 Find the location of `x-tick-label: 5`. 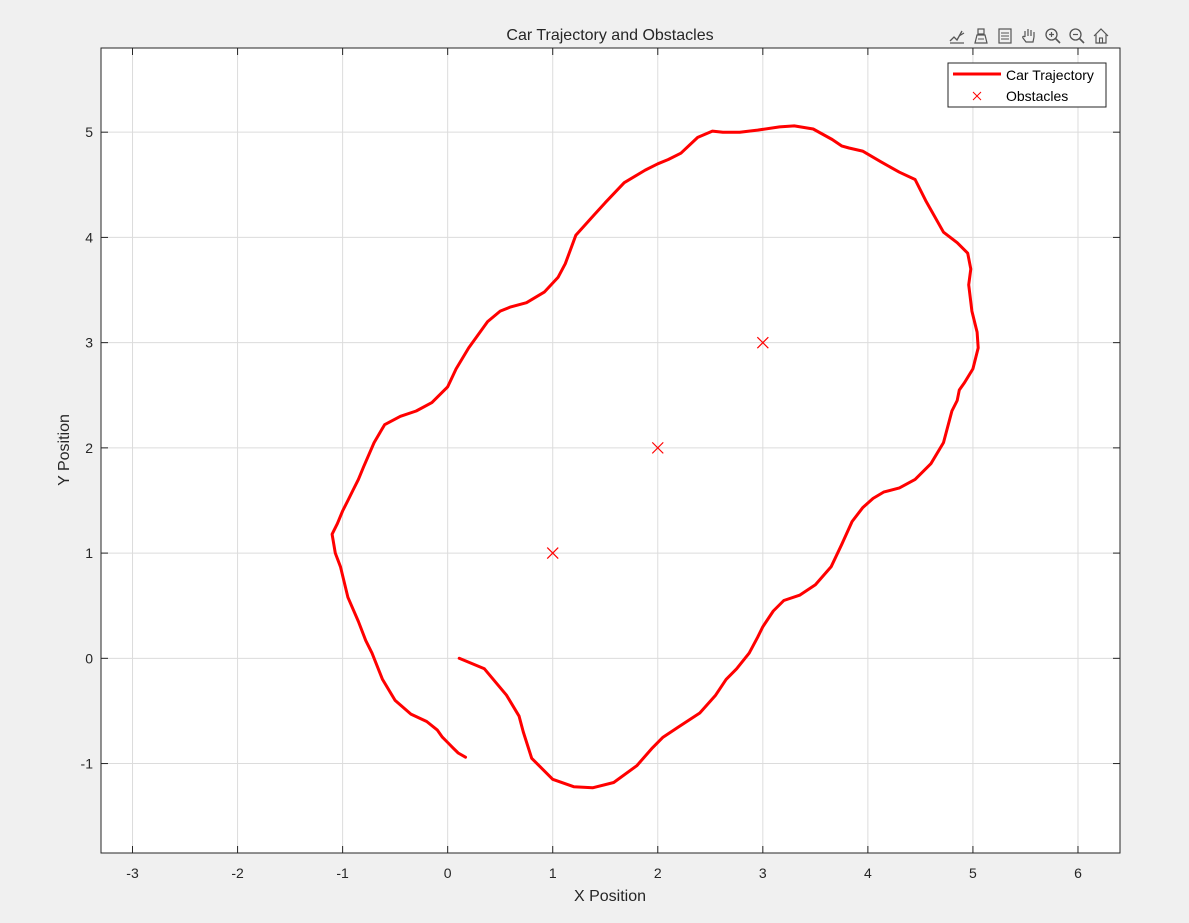

x-tick-label: 5 is located at coordinates (973, 873).